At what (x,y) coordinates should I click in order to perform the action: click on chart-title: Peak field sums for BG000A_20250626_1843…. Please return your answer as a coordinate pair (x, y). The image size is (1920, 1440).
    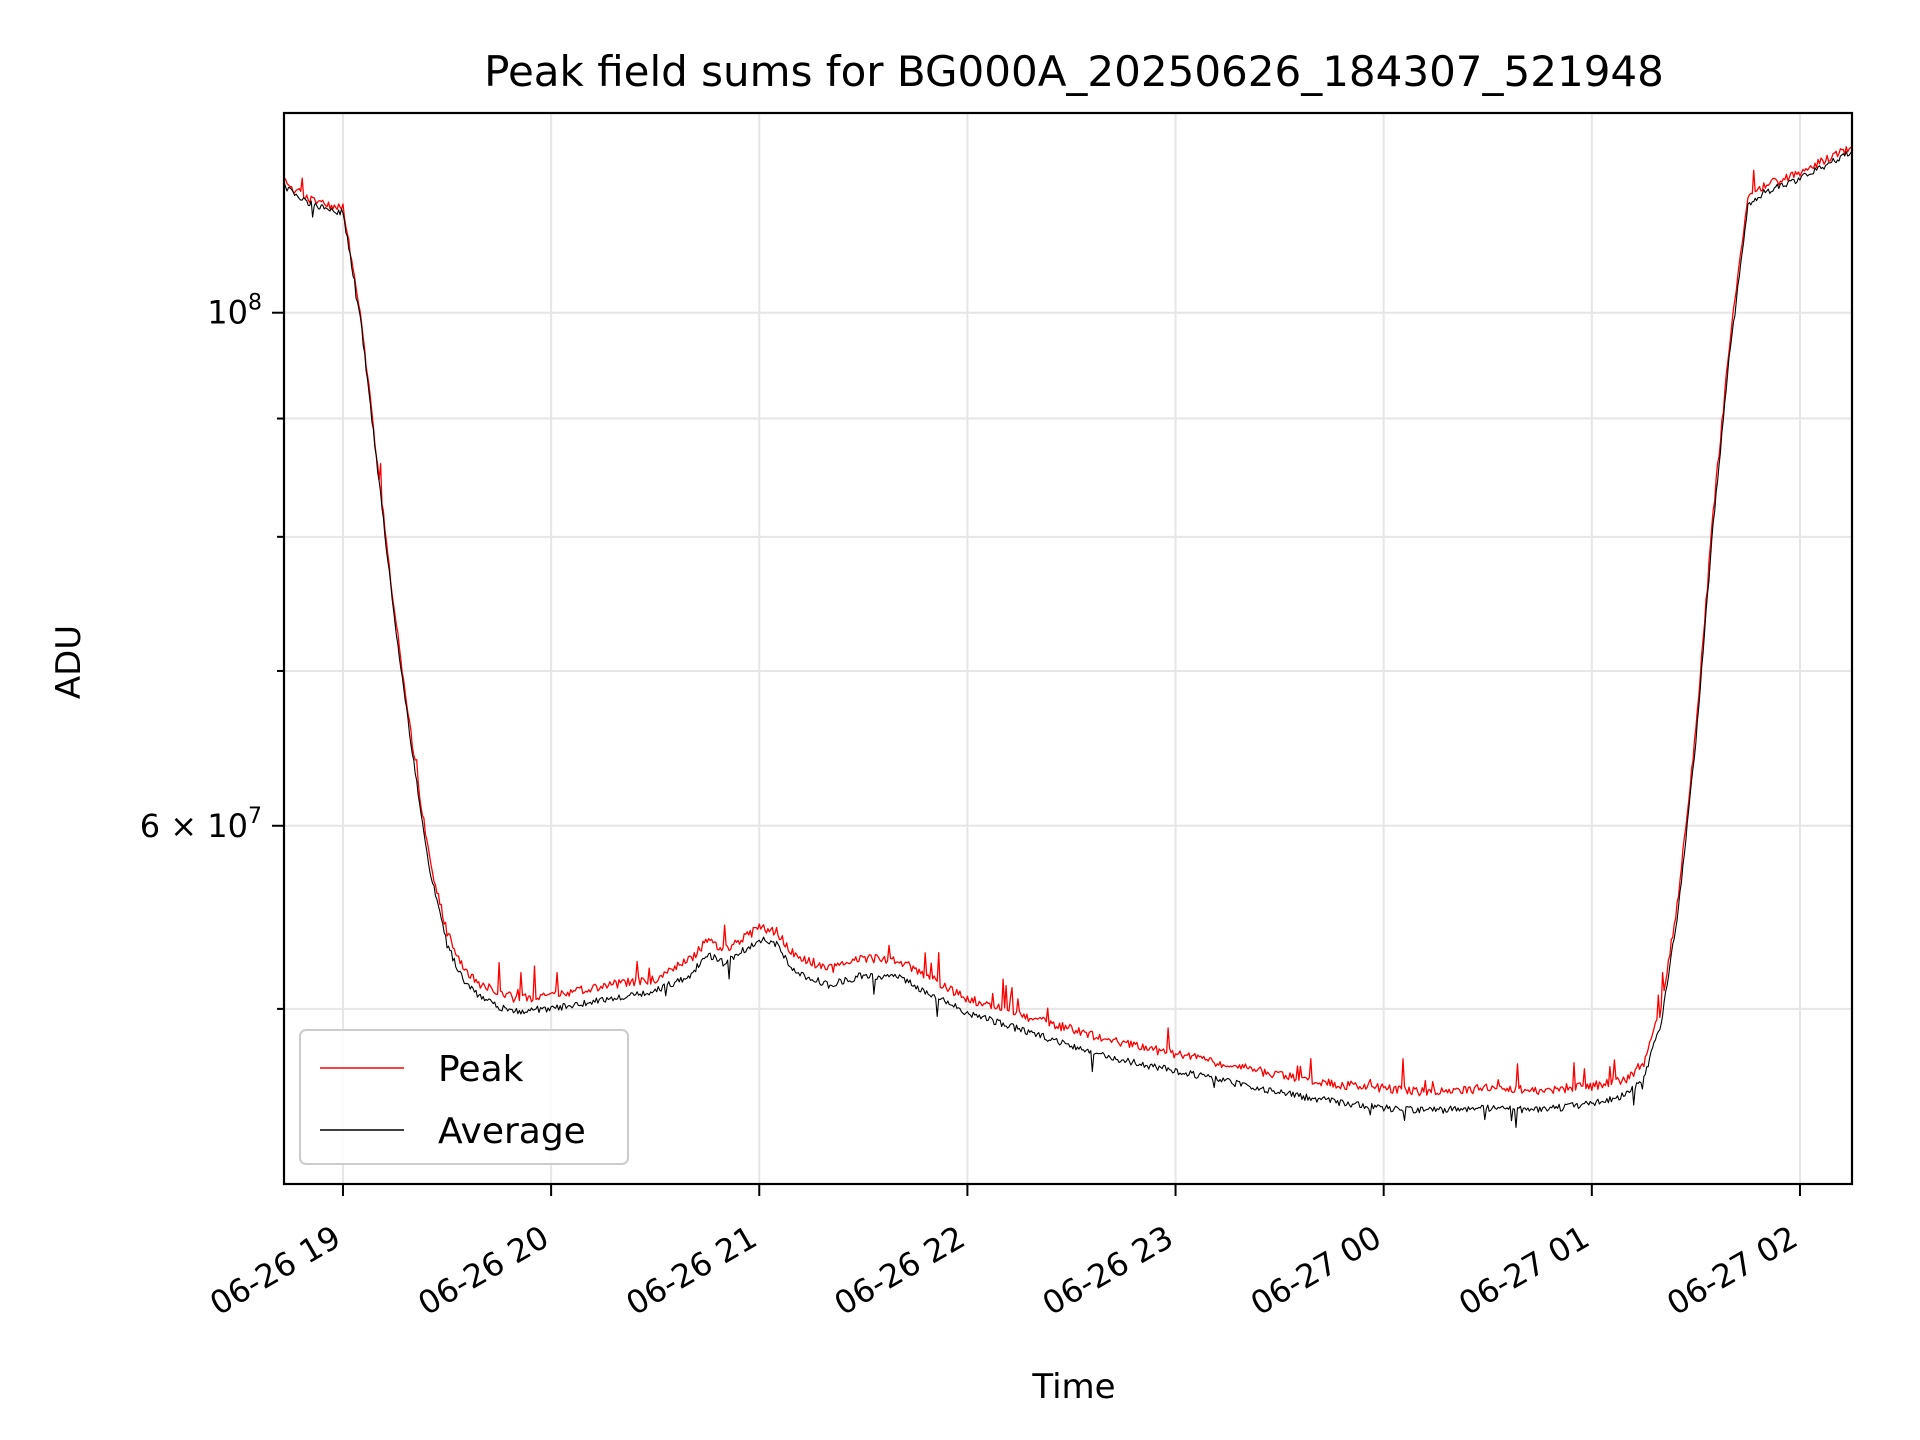
    Looking at the image, I should click on (1074, 71).